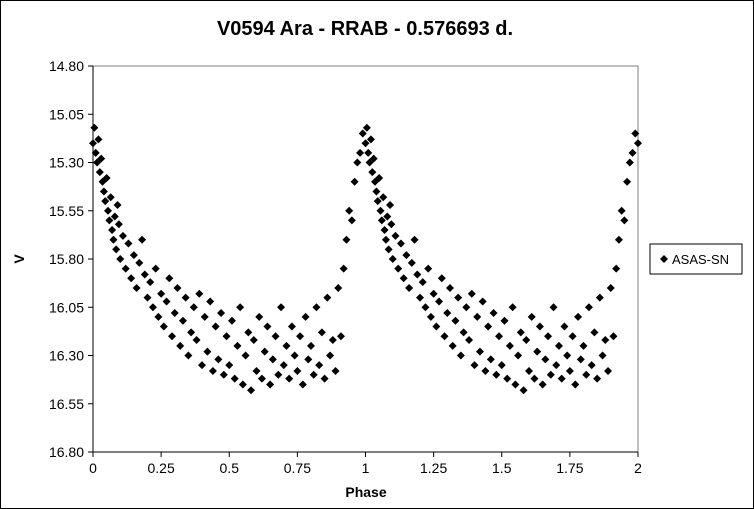 Image resolution: width=754 pixels, height=509 pixels. I want to click on y-tick-label: 14.80, so click(66, 66).